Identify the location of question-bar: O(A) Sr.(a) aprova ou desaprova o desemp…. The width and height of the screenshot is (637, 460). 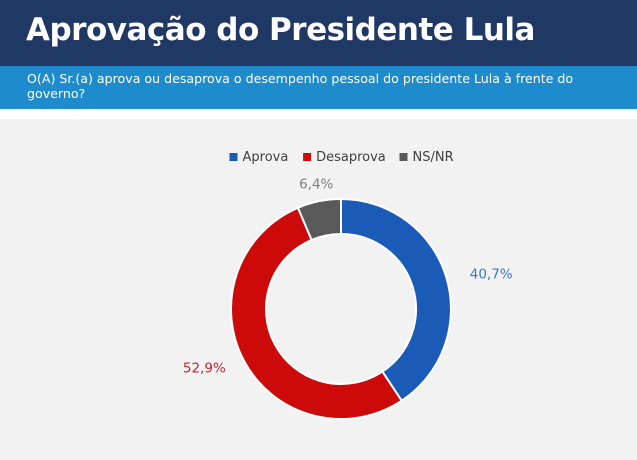
(318, 87).